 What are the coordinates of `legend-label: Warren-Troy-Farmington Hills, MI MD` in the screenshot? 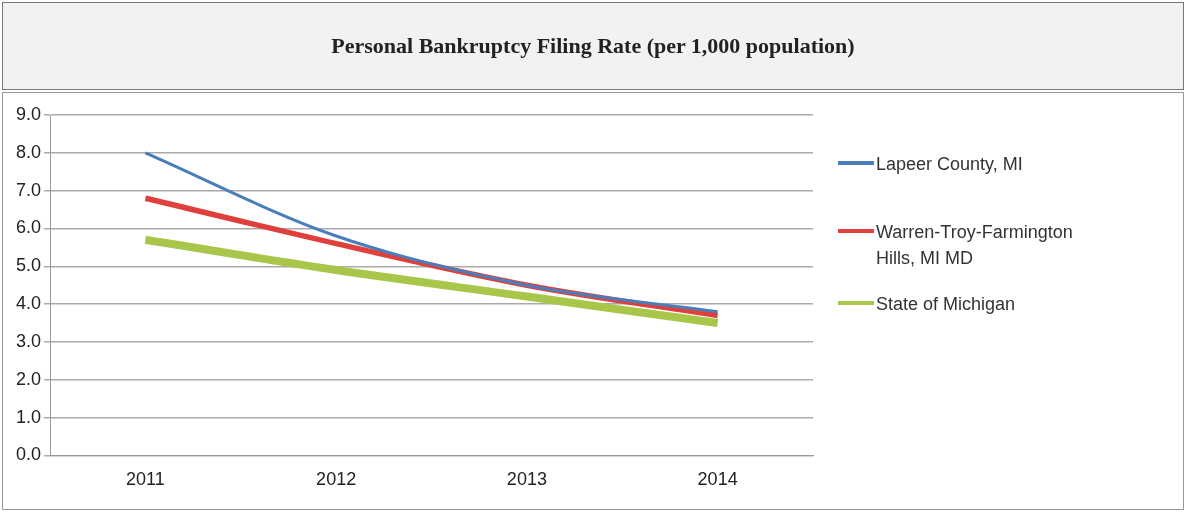 It's located at (975, 245).